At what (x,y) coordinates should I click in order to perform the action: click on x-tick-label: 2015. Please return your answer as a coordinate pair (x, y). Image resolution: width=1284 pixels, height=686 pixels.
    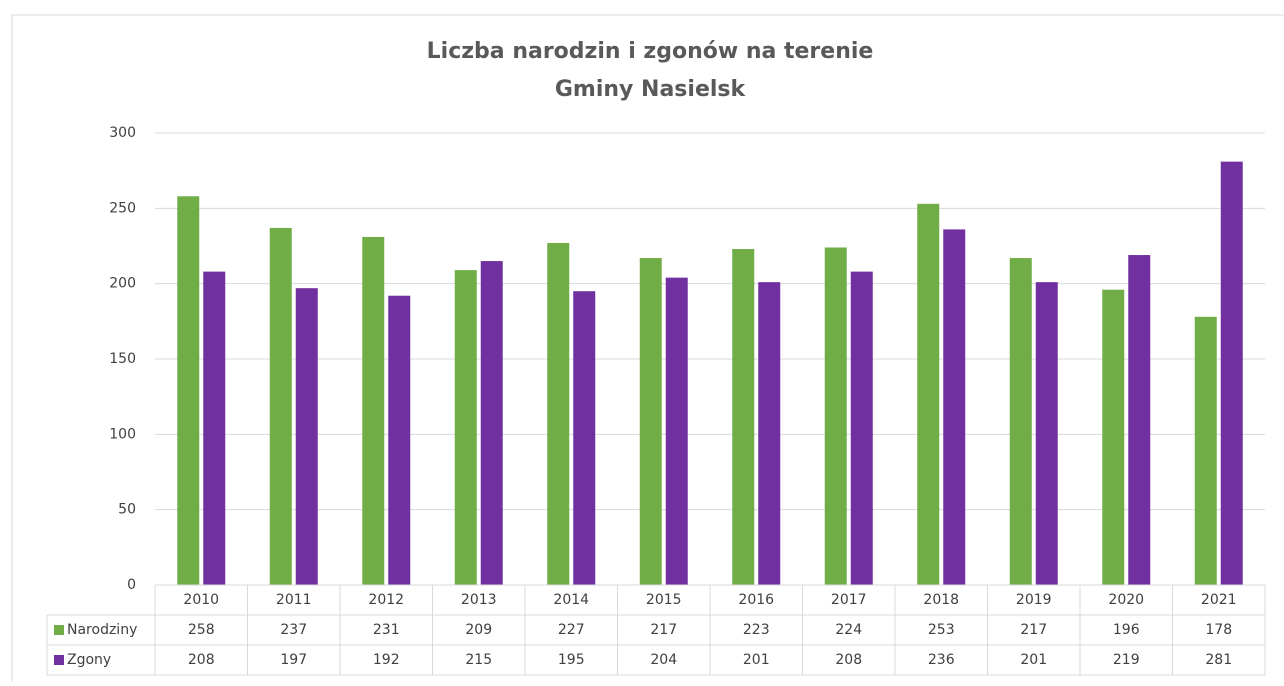
    Looking at the image, I should click on (664, 600).